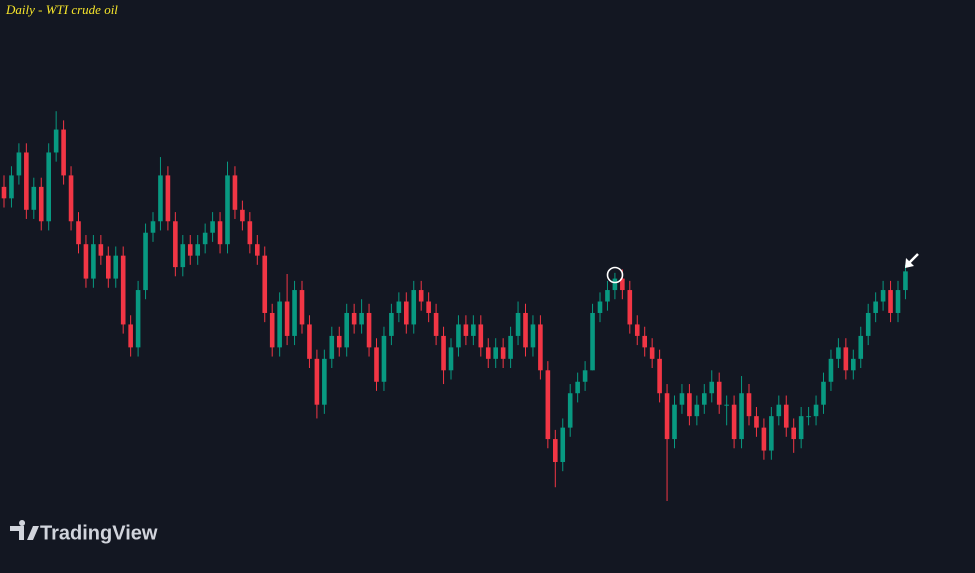 The height and width of the screenshot is (573, 975). What do you see at coordinates (909, 263) in the screenshot?
I see `arrow-head` at bounding box center [909, 263].